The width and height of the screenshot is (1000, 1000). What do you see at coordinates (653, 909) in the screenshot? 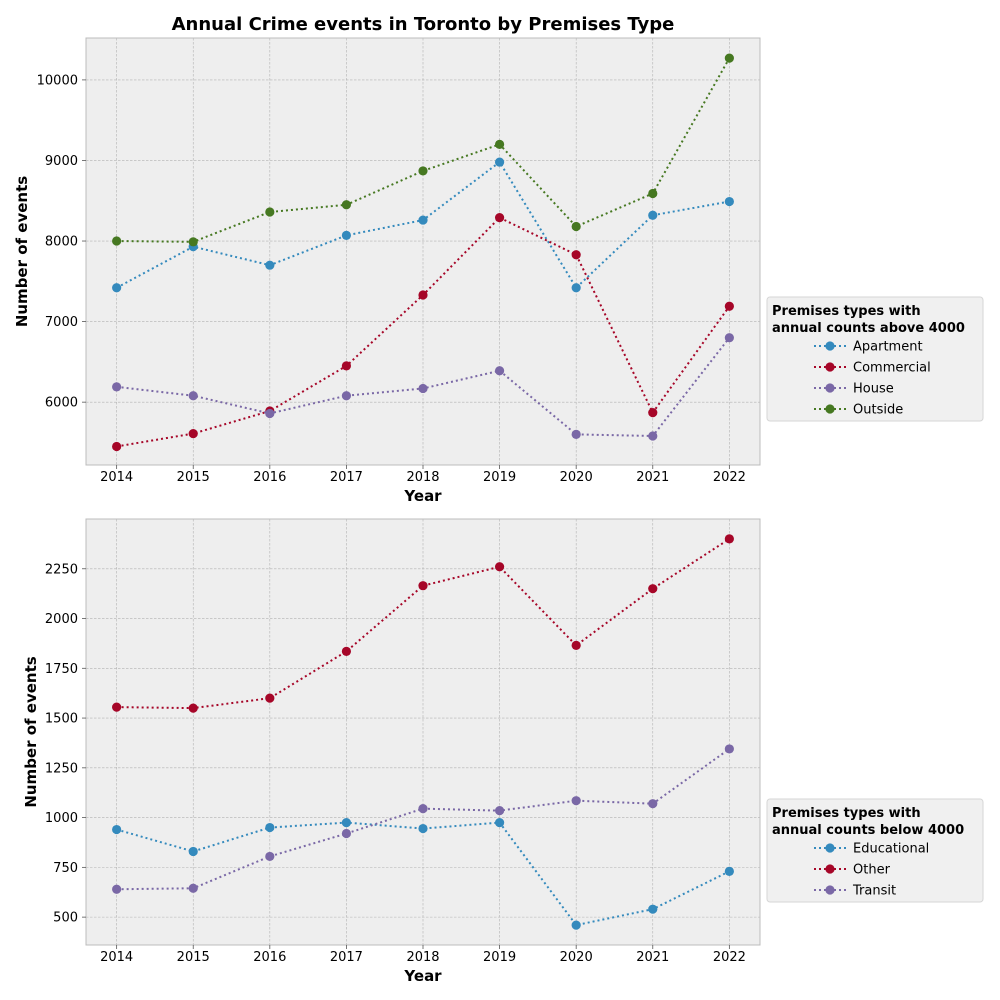
I see `point-educational-2021` at bounding box center [653, 909].